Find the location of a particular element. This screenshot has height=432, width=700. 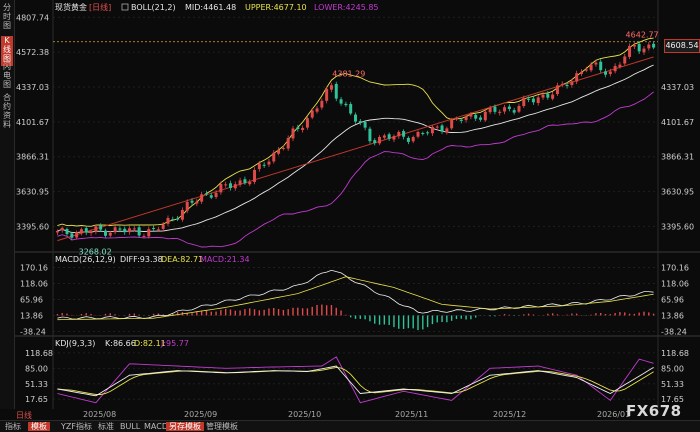

period-label: [日线] is located at coordinates (100, 7).